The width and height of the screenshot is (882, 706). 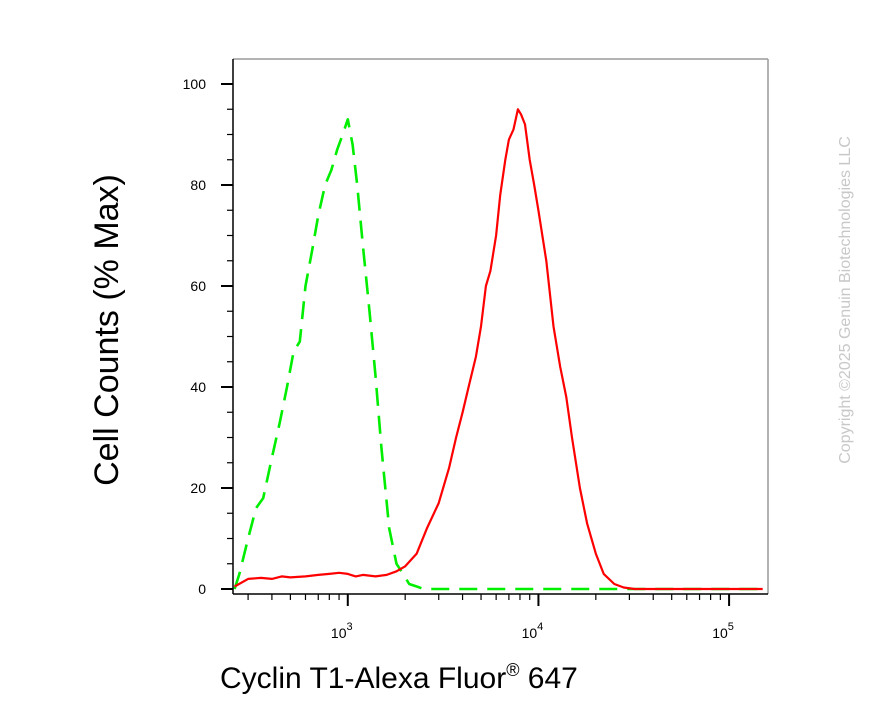 I want to click on x-tick-label: 10⁵, so click(x=723, y=631).